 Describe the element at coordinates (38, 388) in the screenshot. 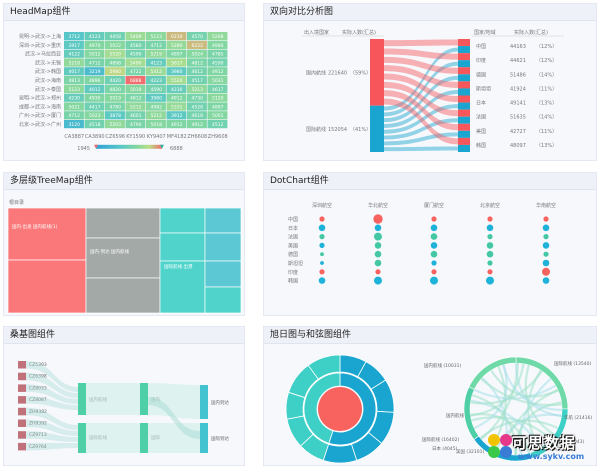

I see `sankey-left-label: CZ8033` at that location.